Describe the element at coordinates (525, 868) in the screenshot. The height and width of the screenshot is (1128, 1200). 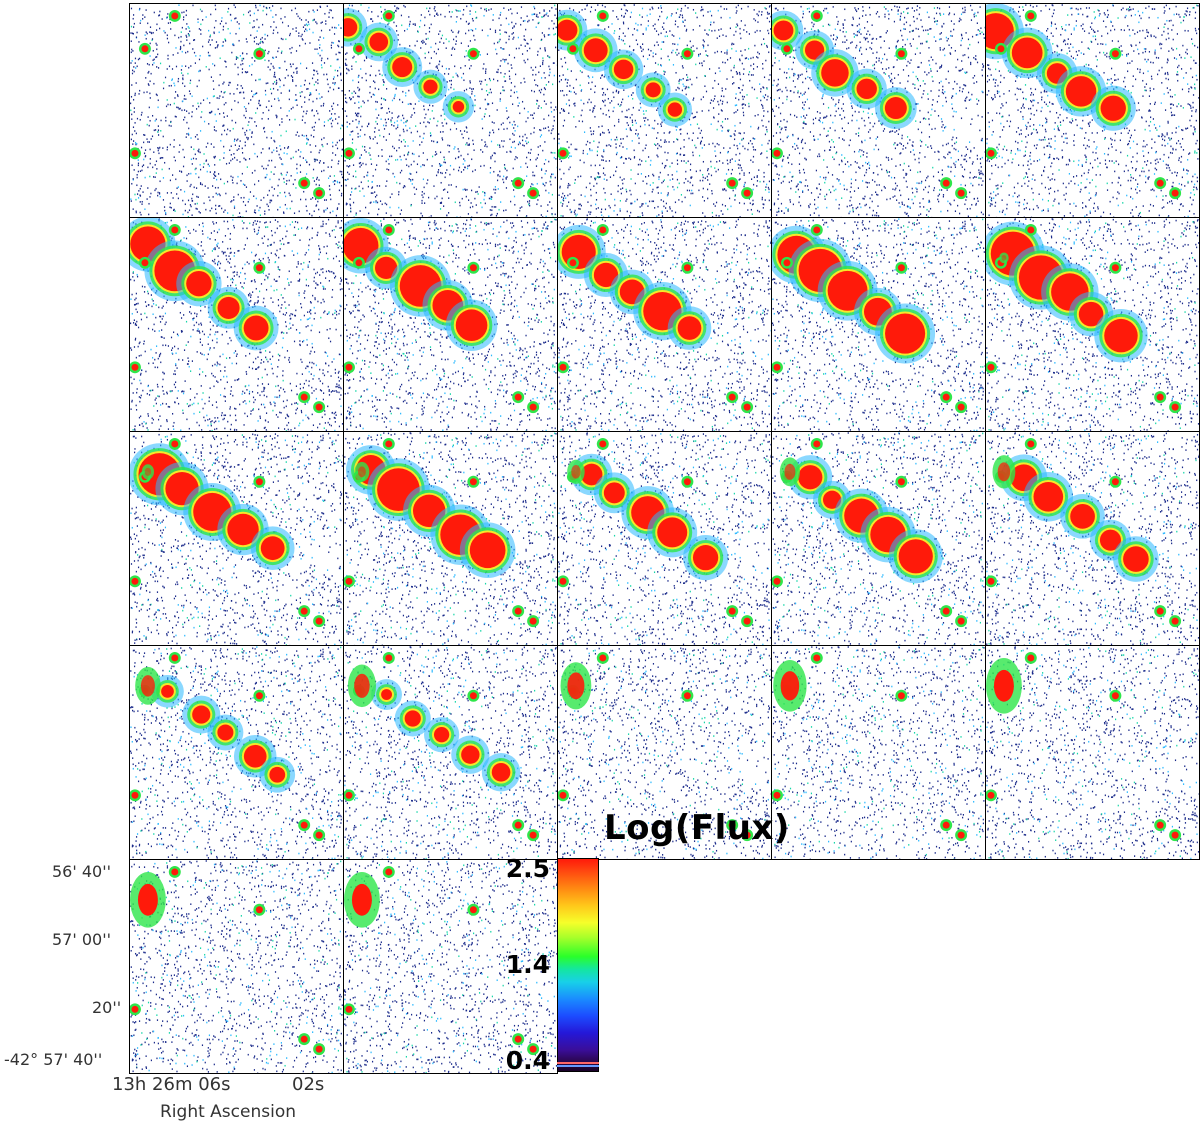
I see `colorbar-tick-max: 2.5` at that location.